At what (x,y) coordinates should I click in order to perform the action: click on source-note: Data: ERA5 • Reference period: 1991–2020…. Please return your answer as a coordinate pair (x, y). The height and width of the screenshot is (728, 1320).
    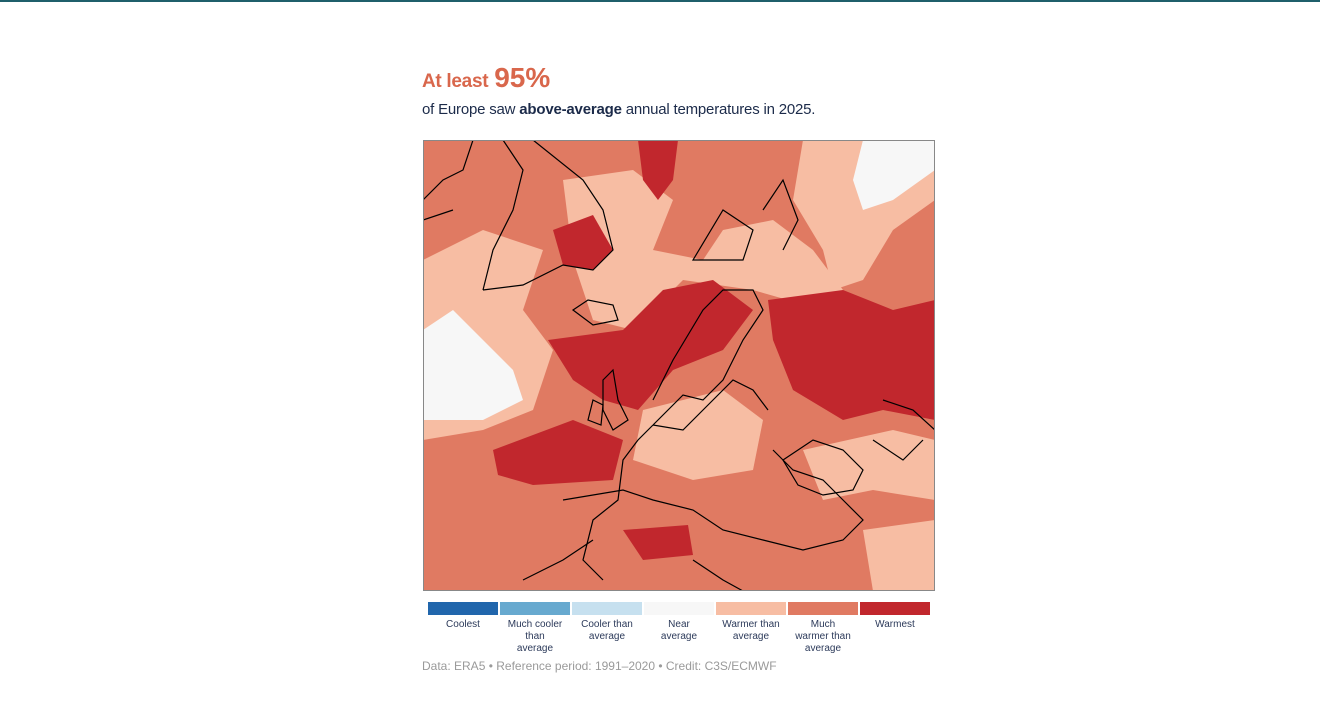
    Looking at the image, I should click on (599, 666).